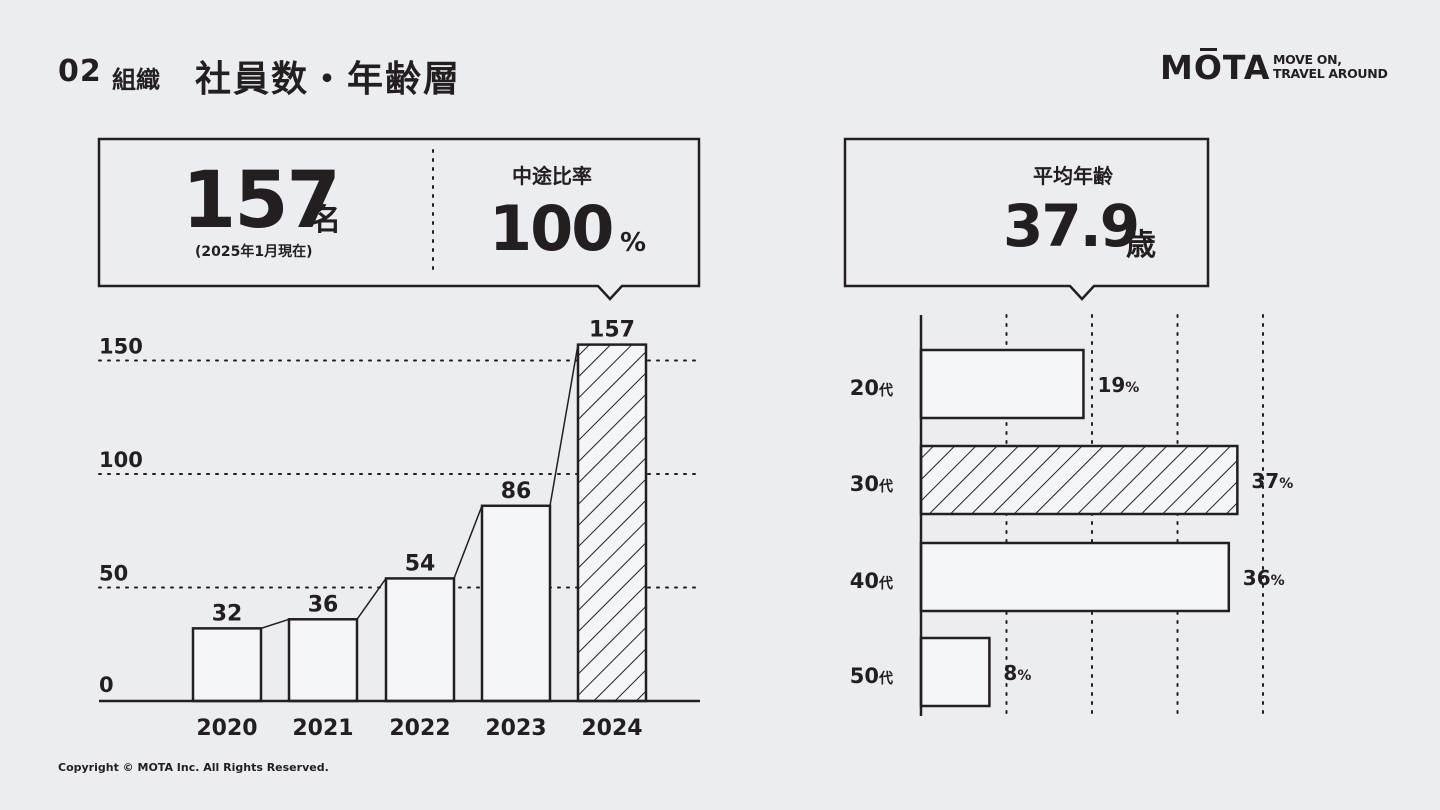 The width and height of the screenshot is (1440, 810). I want to click on bar-value-label: 36%, so click(1264, 578).